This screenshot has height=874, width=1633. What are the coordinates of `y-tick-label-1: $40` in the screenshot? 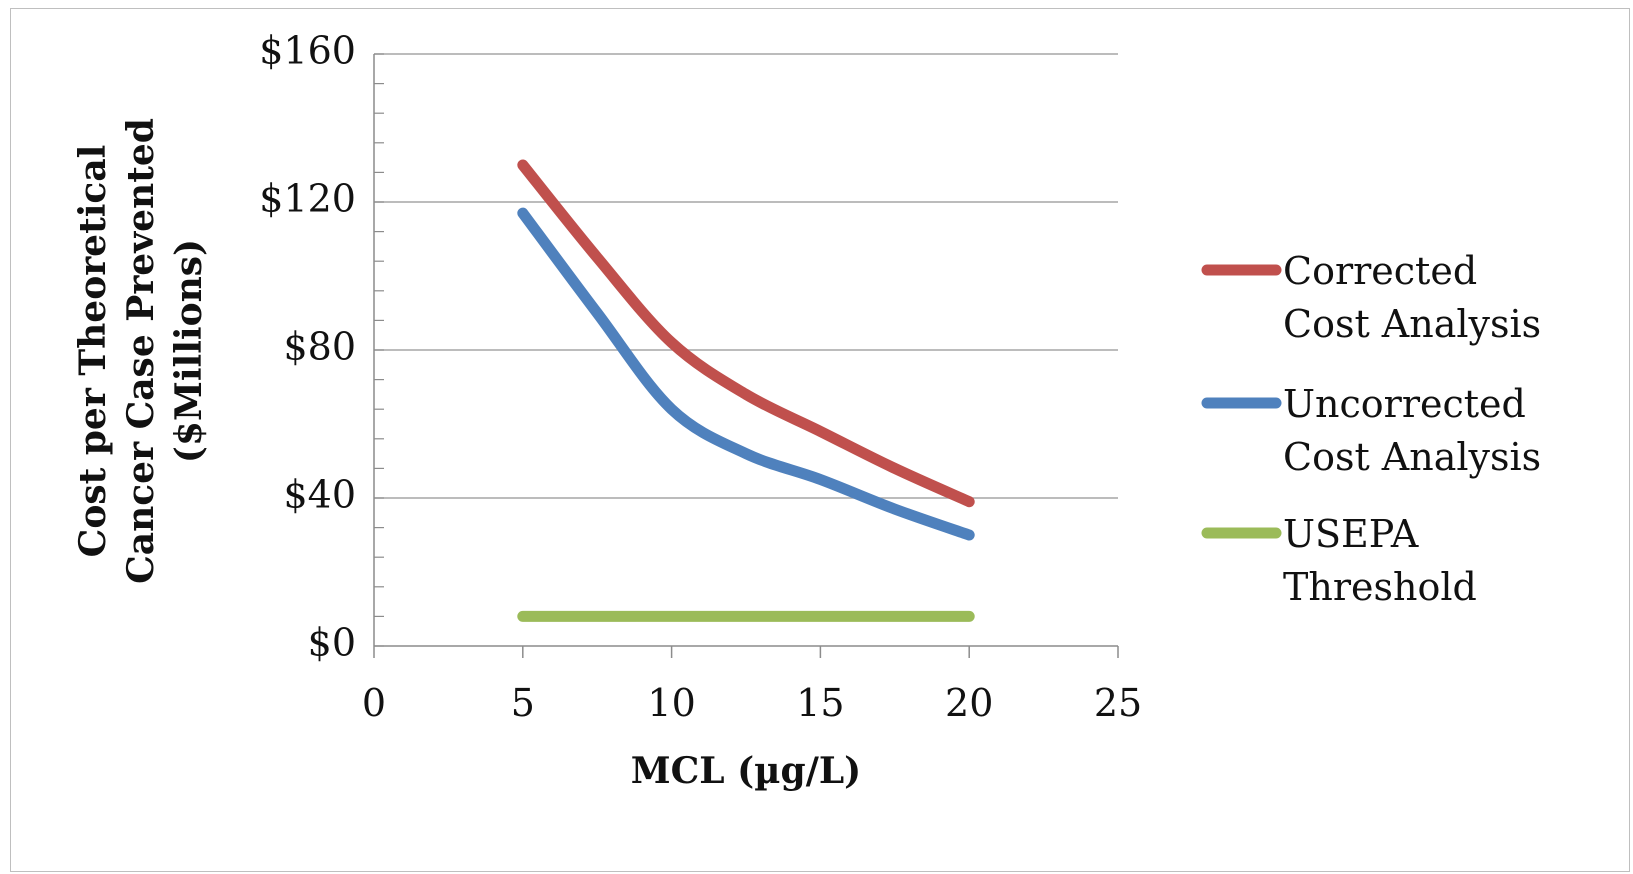 It's located at (319, 495).